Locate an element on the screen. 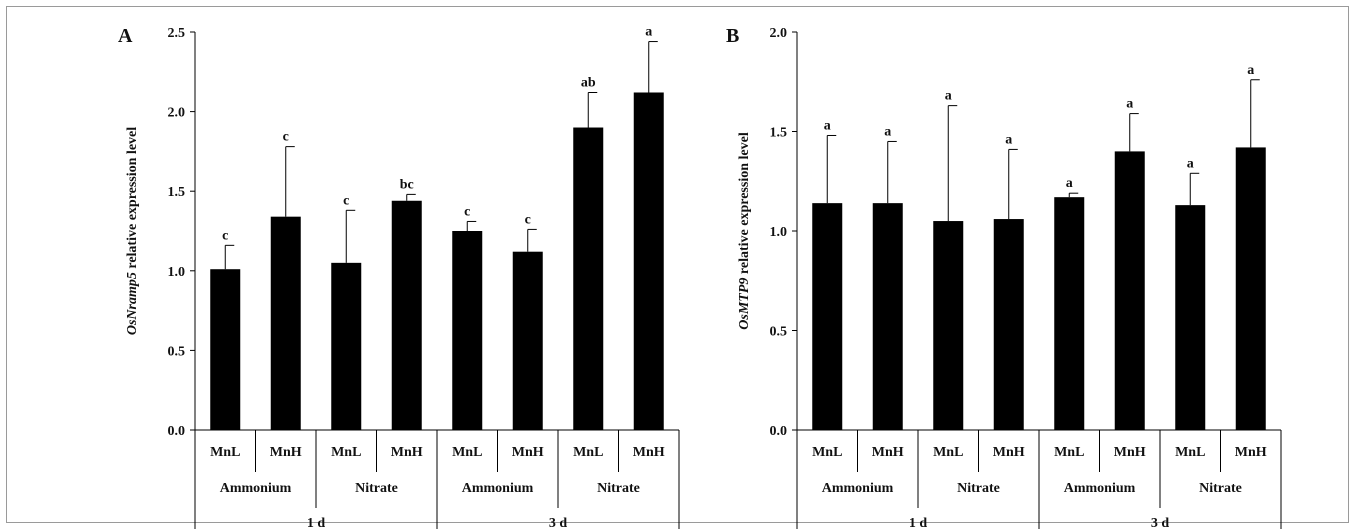 This screenshot has height=529, width=1355. y-axis-label-gene: OsNramp5 is located at coordinates (132, 303).